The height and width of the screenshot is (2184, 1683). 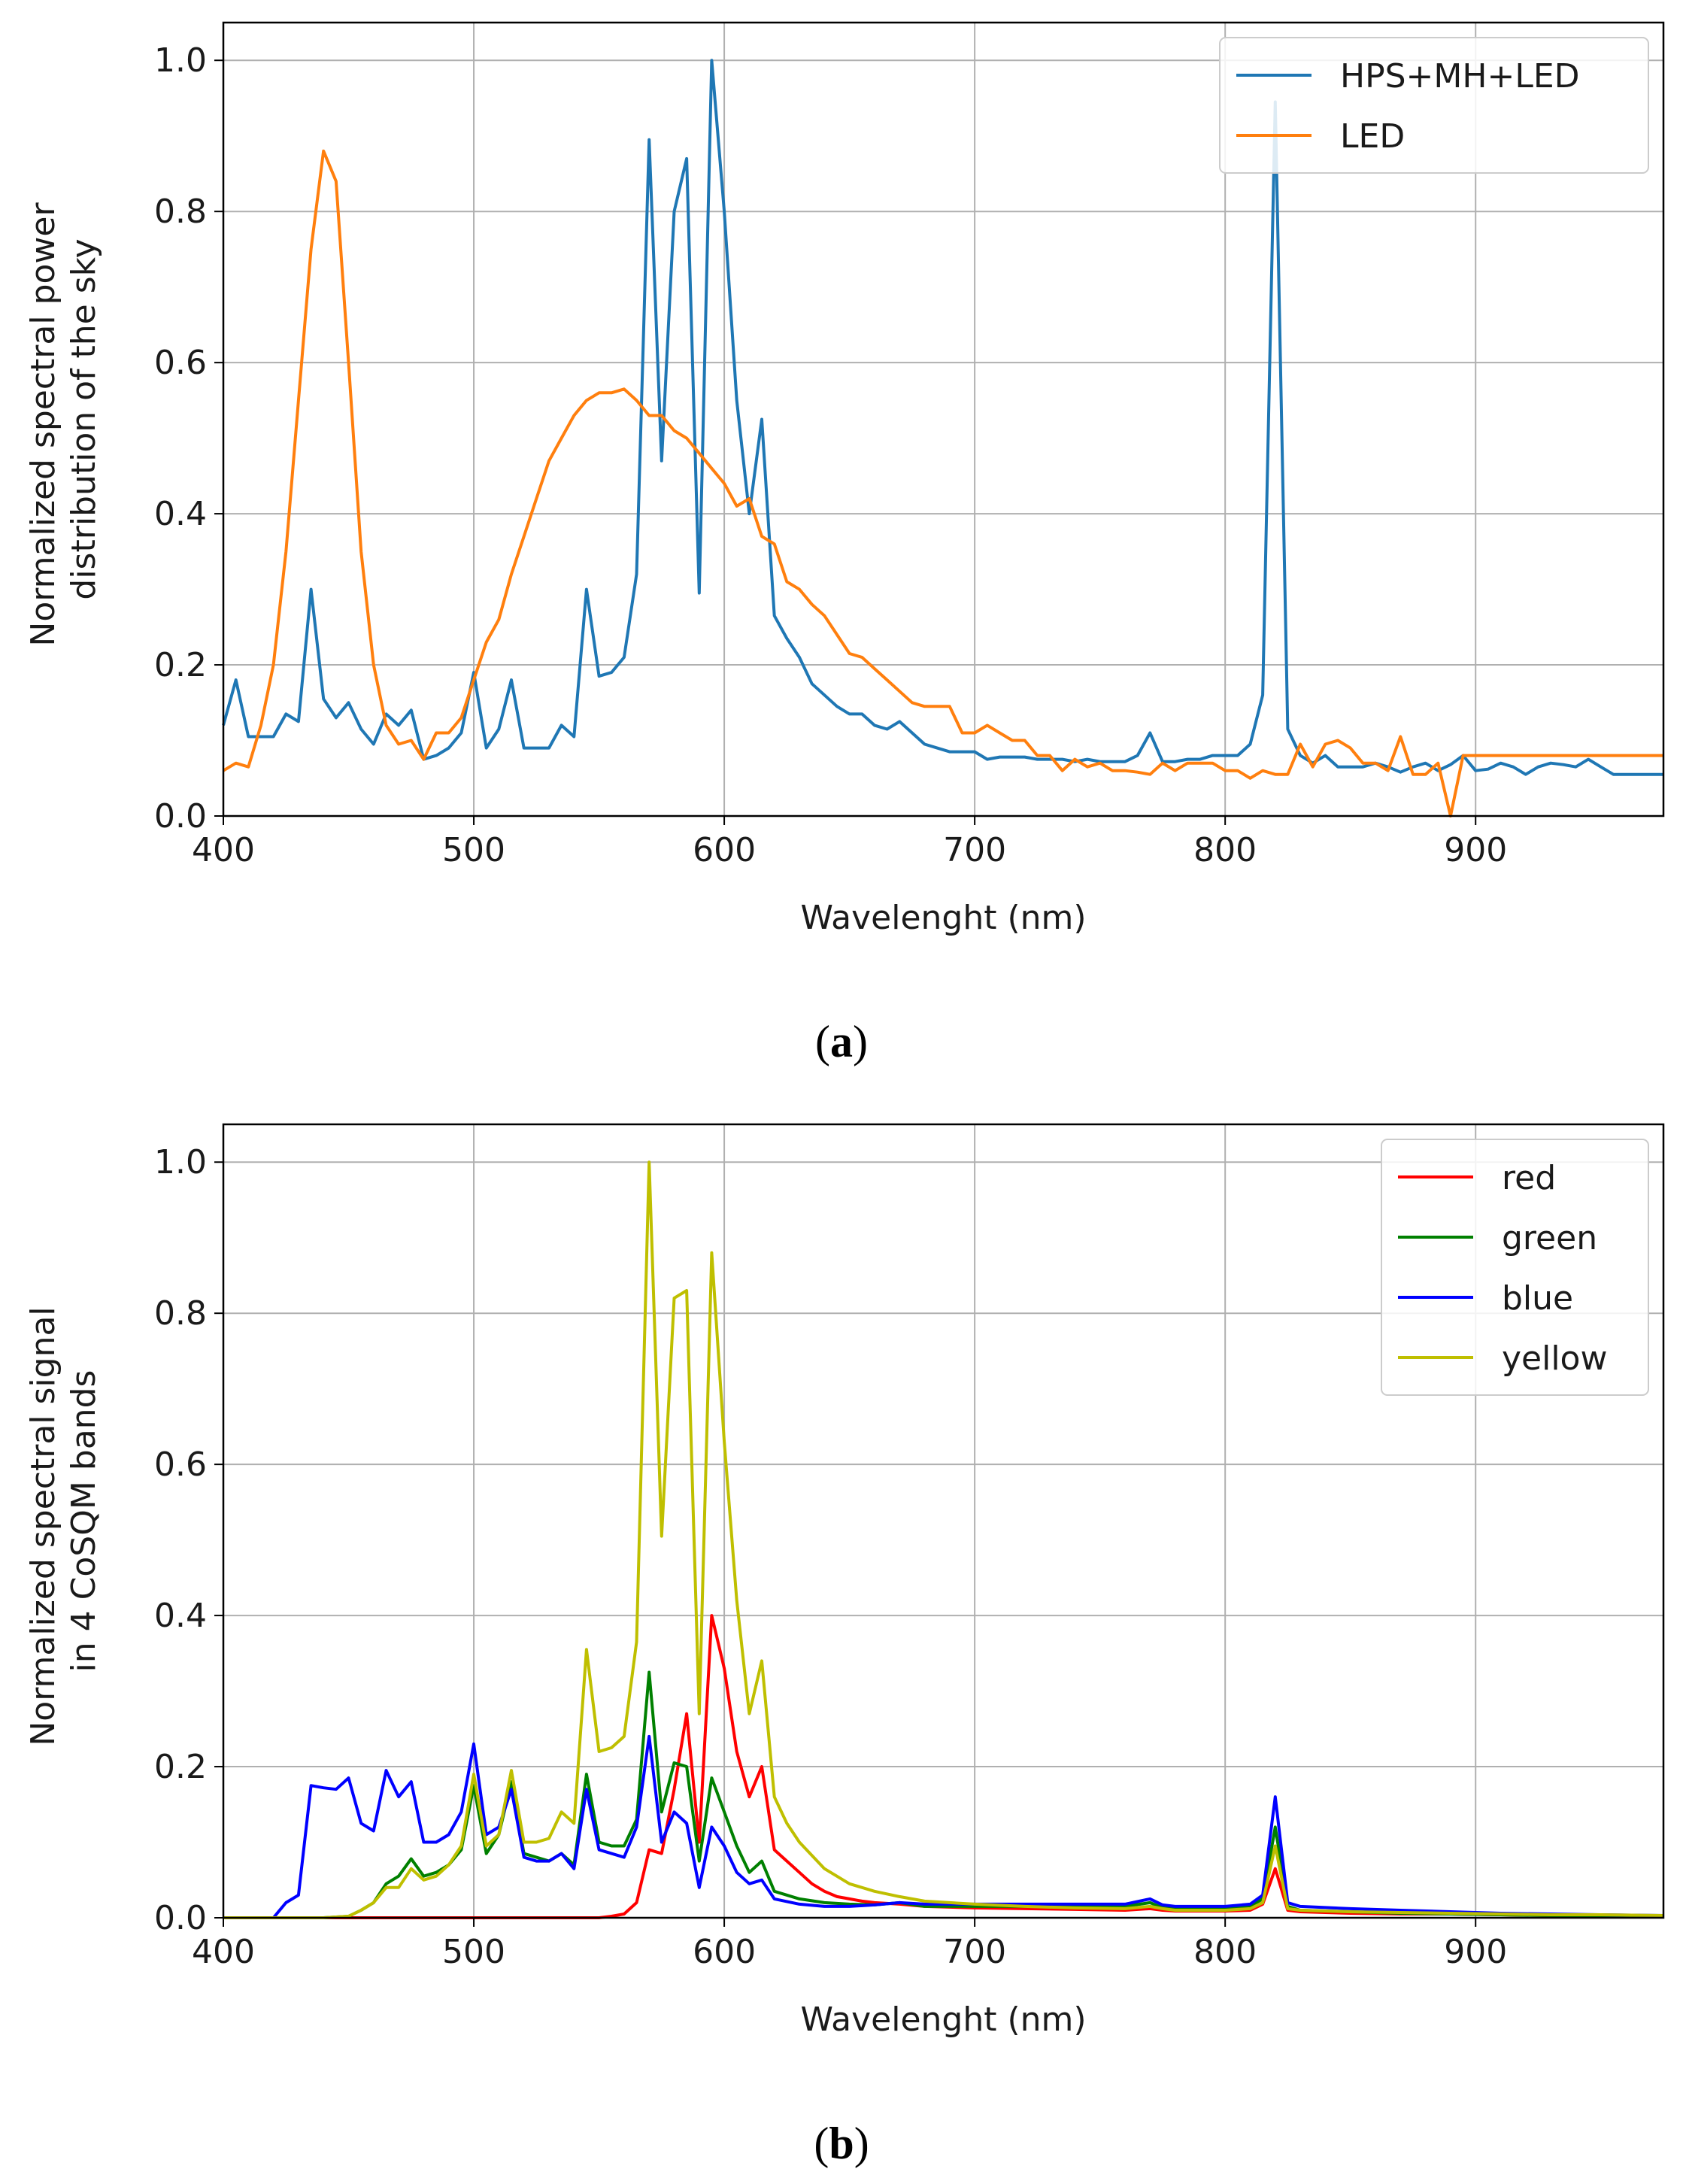 I want to click on chart-b-ylabel-line-1: Normalized spectral signal, so click(x=43, y=1526).